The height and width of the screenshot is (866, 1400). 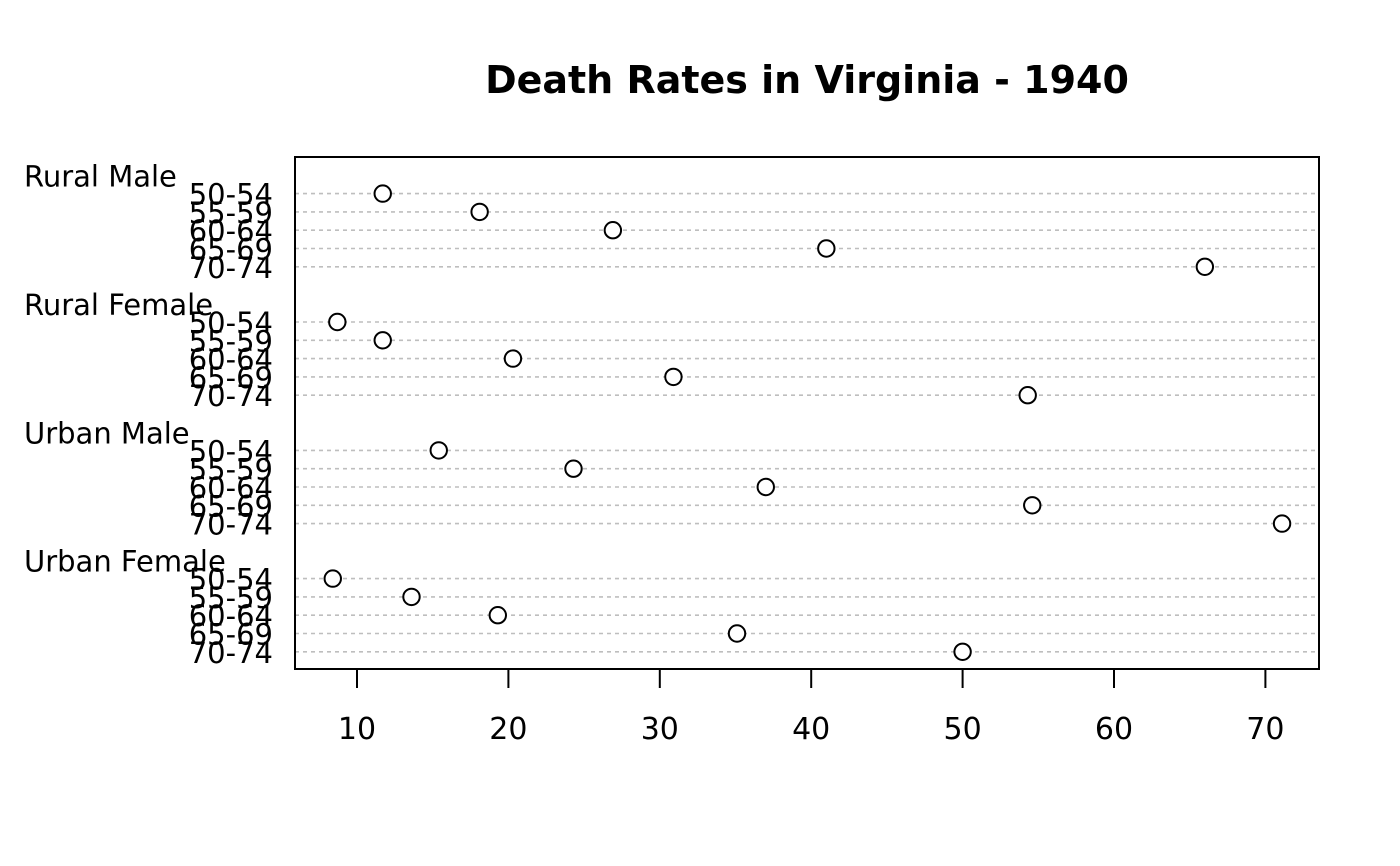 I want to click on x-tick-label: 20, so click(x=508, y=729).